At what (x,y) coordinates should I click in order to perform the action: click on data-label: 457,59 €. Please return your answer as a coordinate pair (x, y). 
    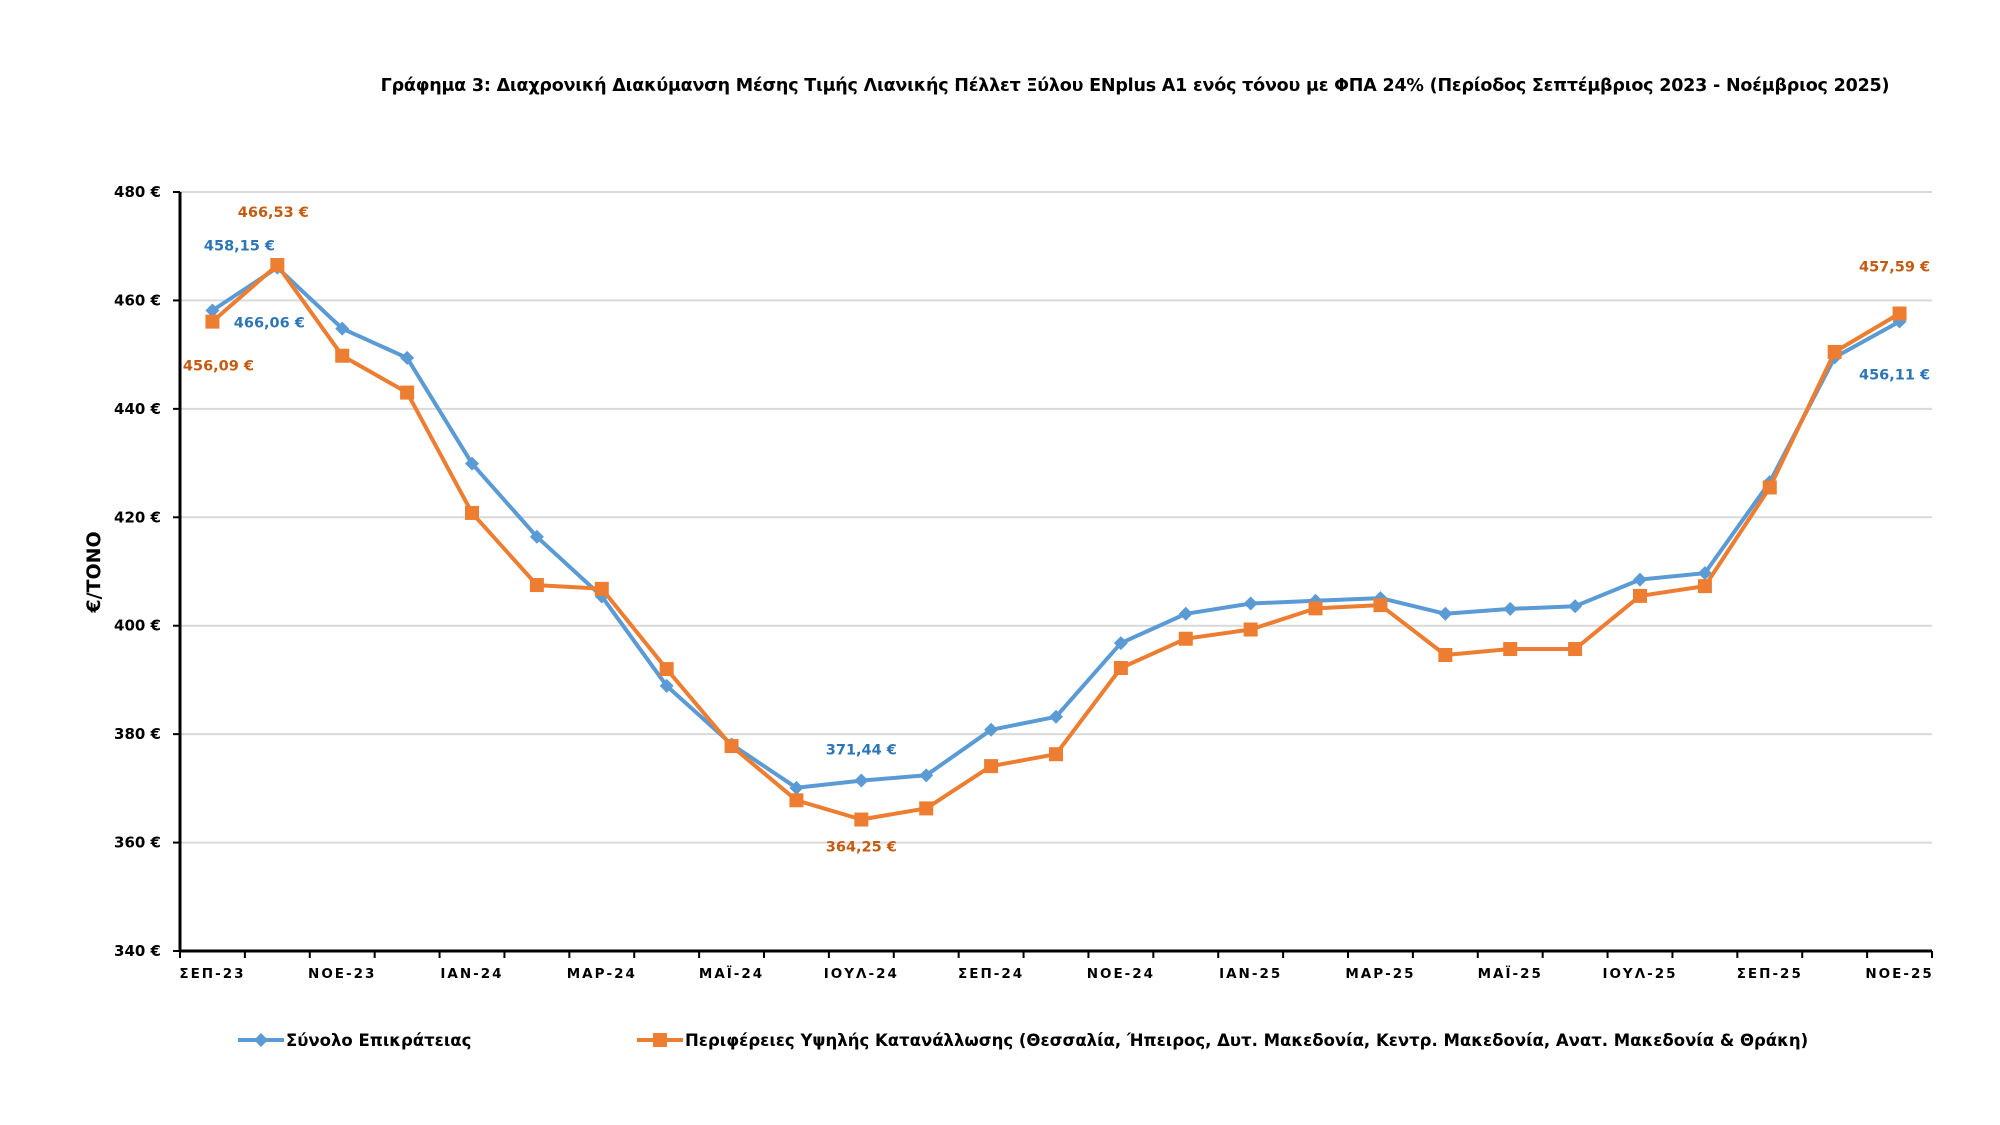
    Looking at the image, I should click on (1894, 267).